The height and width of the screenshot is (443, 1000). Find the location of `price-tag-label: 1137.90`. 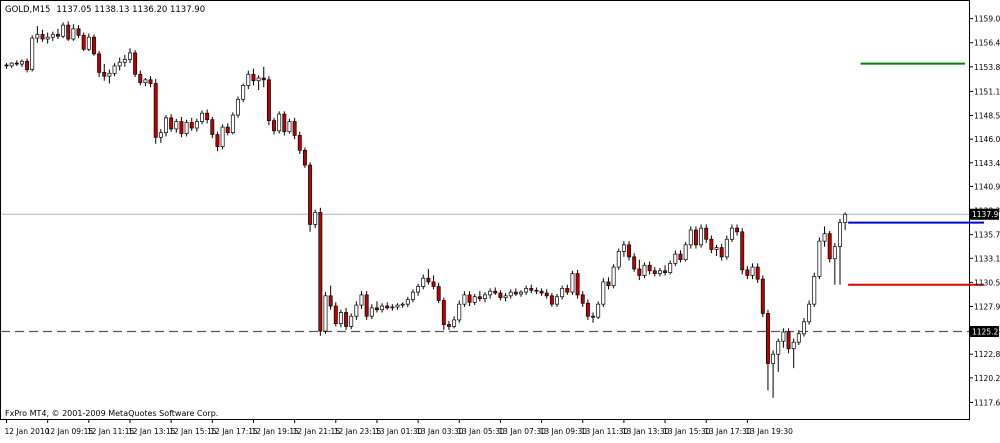

price-tag-label: 1137.90 is located at coordinates (986, 214).